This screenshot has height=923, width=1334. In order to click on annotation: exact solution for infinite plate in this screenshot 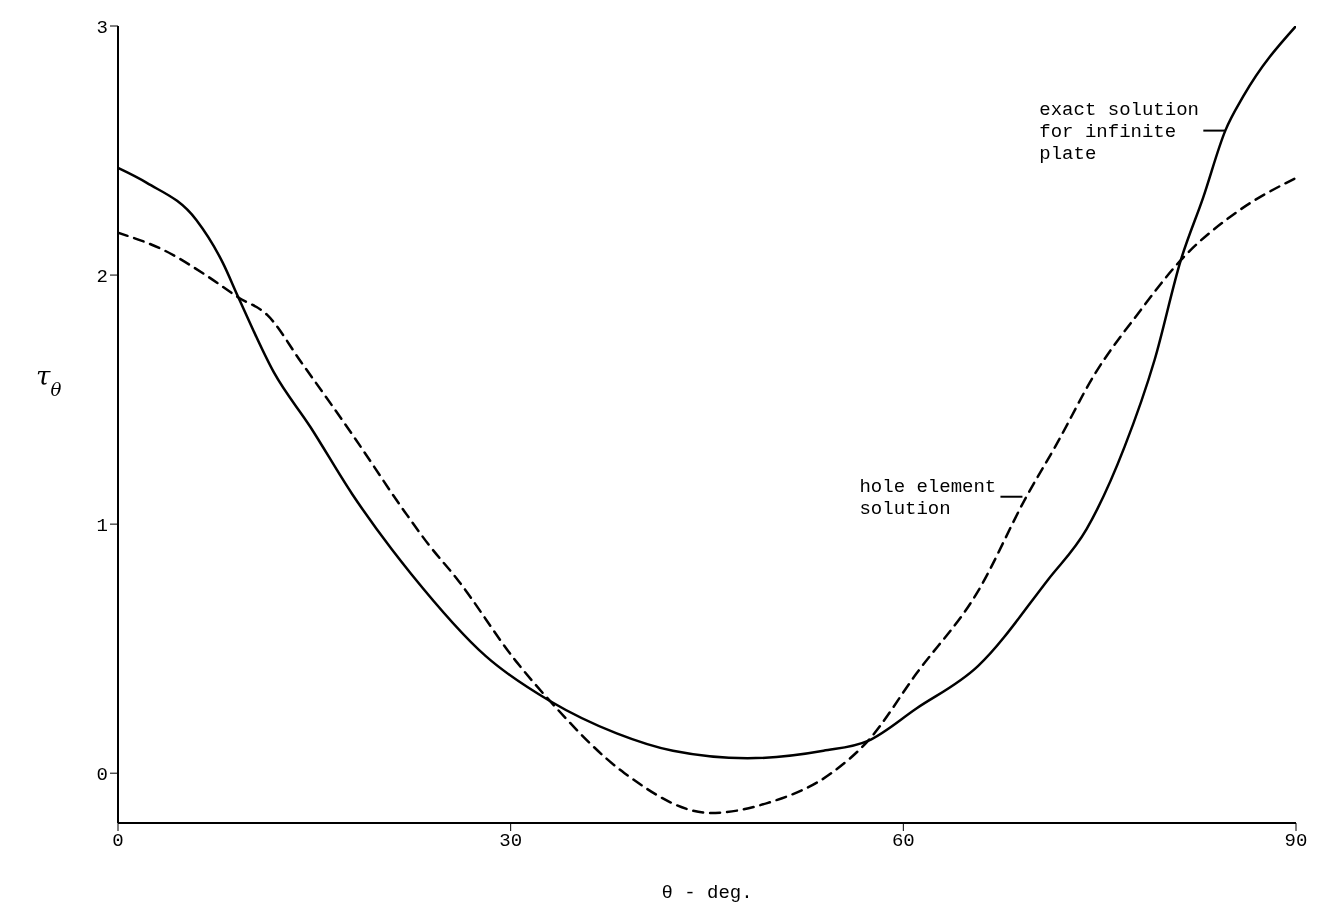, I will do `click(1119, 131)`.